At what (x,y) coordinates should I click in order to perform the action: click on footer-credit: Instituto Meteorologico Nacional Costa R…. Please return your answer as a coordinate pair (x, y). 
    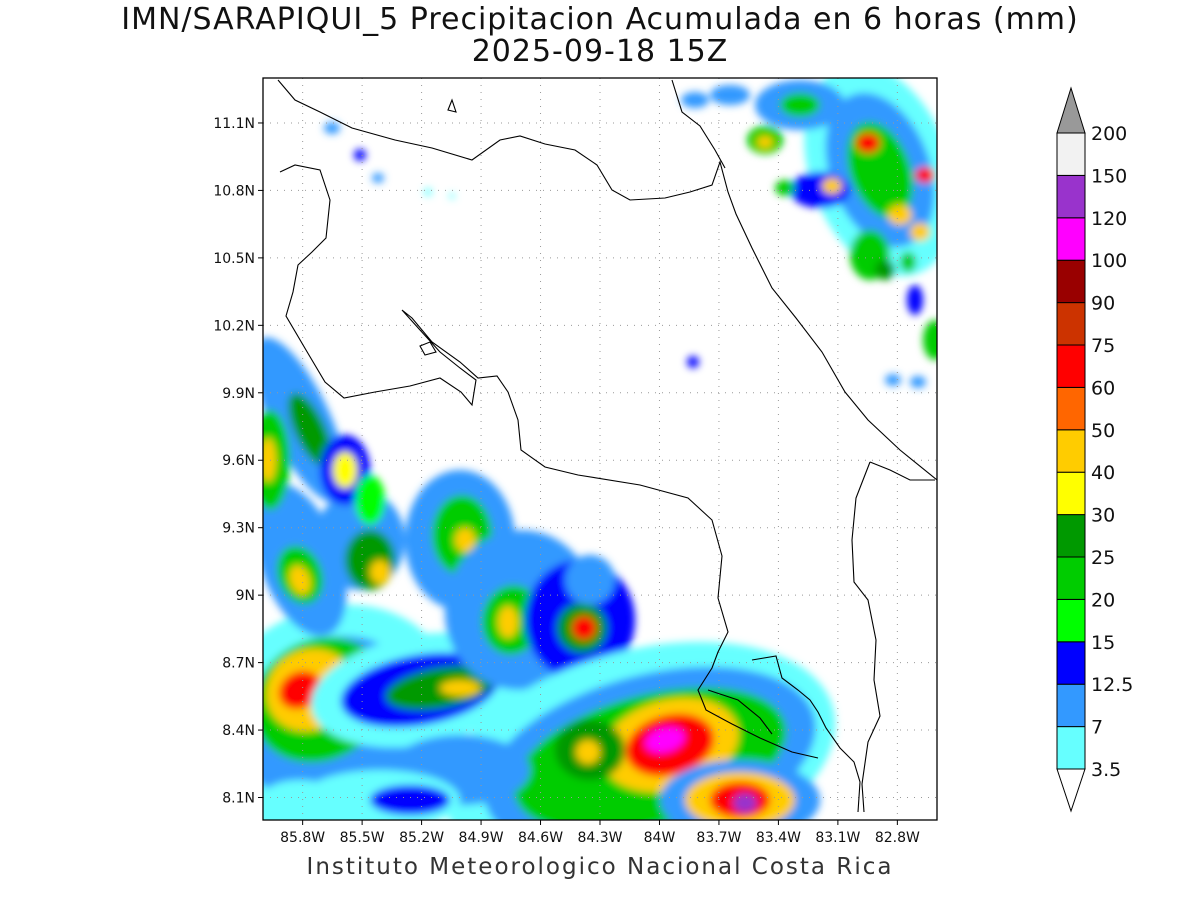
    Looking at the image, I should click on (600, 867).